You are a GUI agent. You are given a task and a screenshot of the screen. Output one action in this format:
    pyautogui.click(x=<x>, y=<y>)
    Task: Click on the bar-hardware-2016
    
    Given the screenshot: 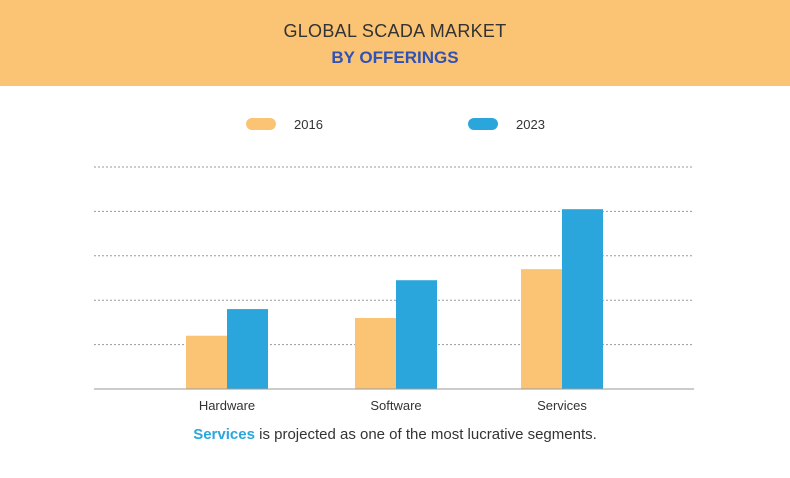 What is the action you would take?
    pyautogui.click(x=206, y=362)
    